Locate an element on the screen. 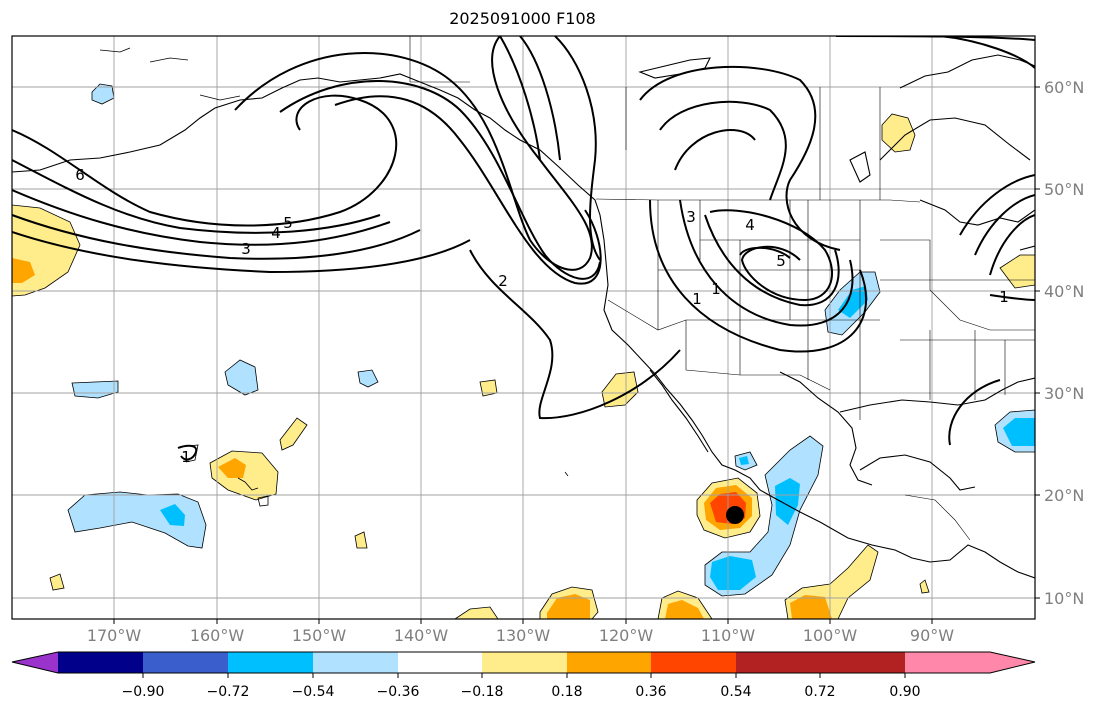 This screenshot has width=1105, height=712. contour-label: 2 is located at coordinates (503, 281).